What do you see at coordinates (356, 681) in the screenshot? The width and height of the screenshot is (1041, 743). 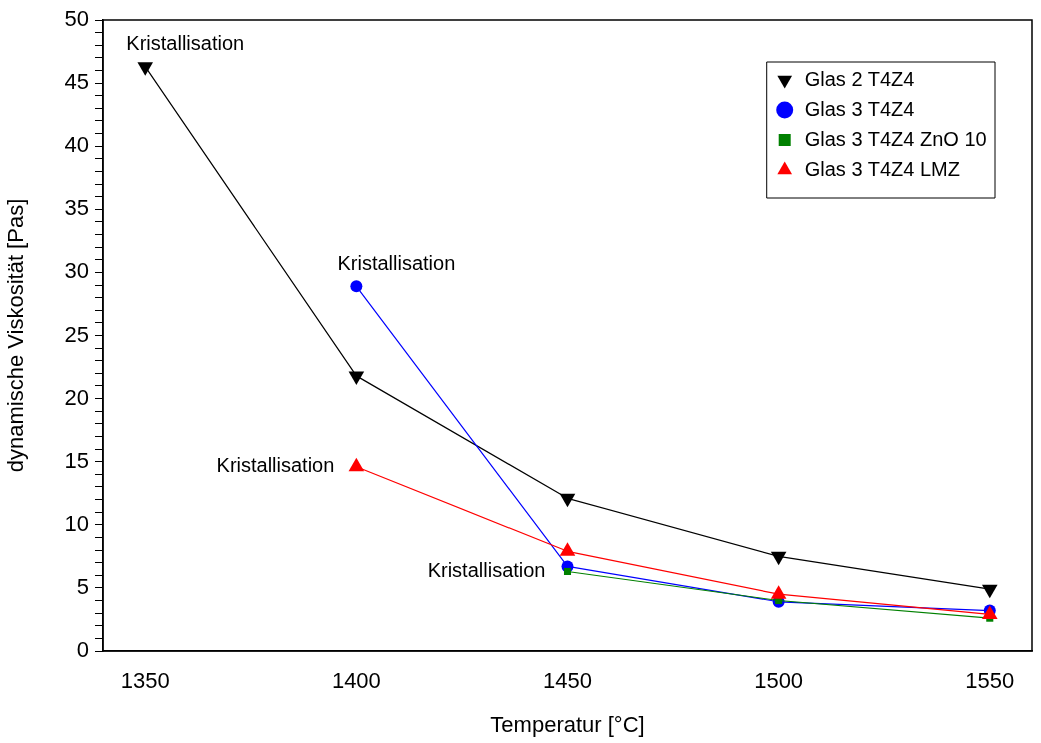 I see `x-tick-label: 1400` at bounding box center [356, 681].